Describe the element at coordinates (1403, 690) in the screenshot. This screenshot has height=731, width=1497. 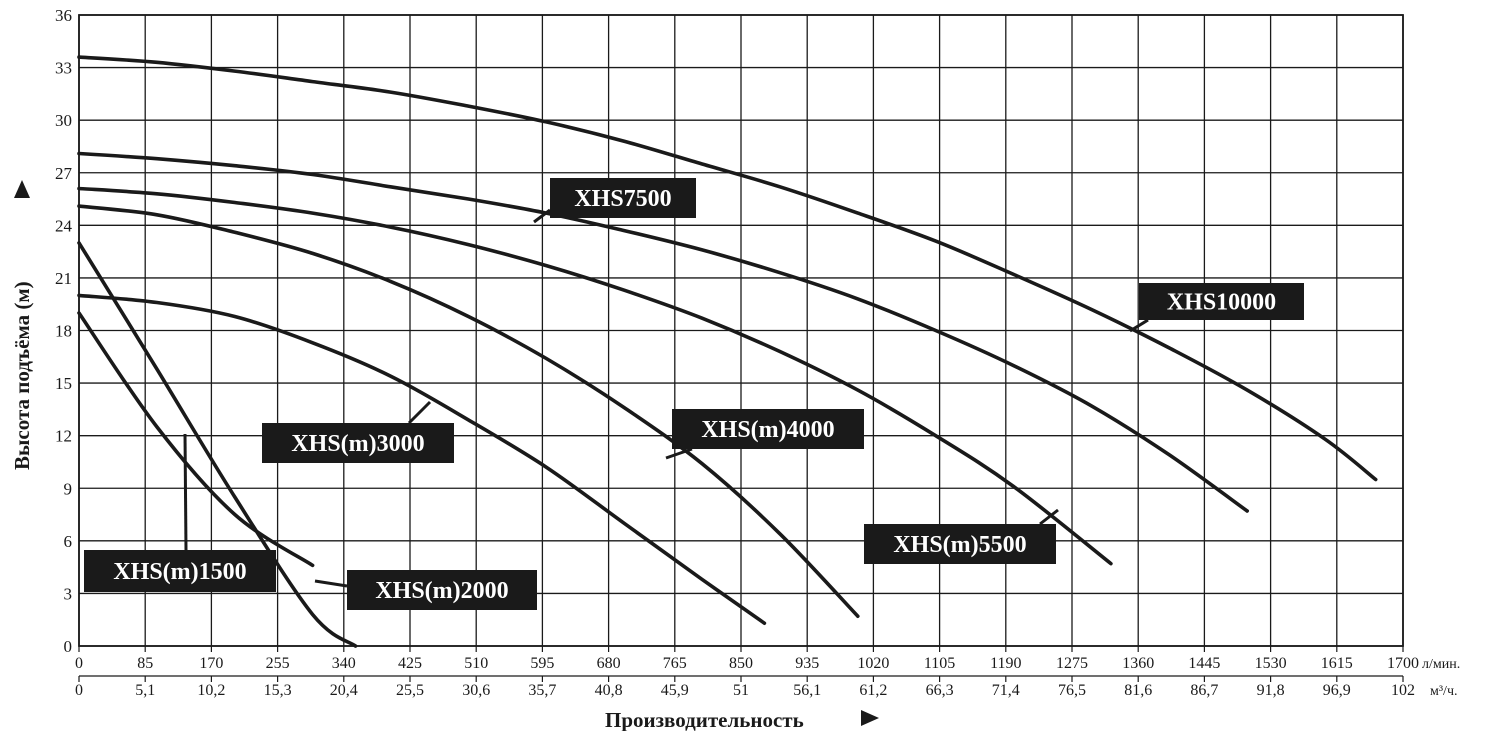
I see `x-tick-label-secondary: 102` at that location.